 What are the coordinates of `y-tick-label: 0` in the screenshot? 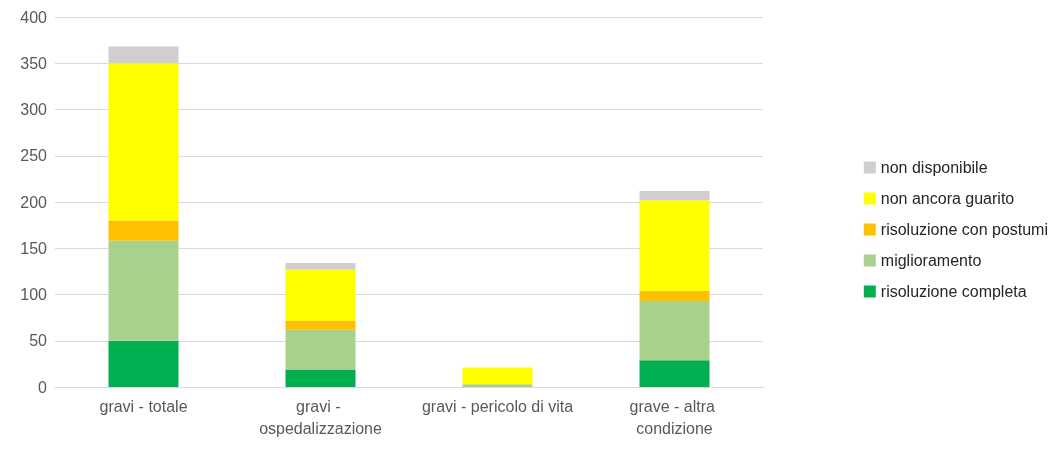 It's located at (43, 387).